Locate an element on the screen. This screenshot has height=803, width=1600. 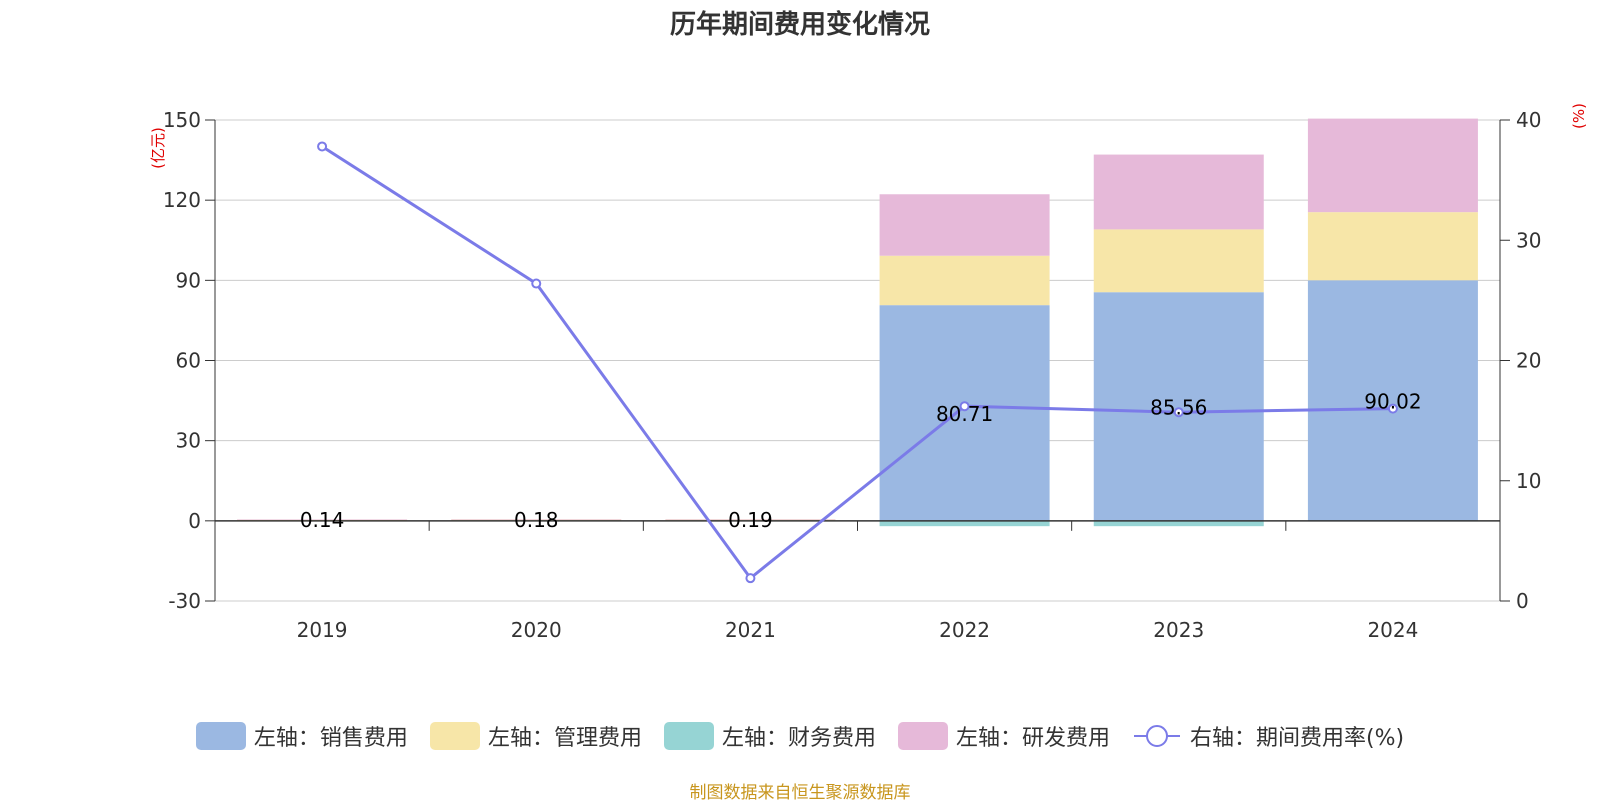
legend: 左轴：销售费用 左轴：管理费用 左轴：财务费用 左轴：研发费用 右轴：期间费用率(%) is located at coordinates (800, 736).